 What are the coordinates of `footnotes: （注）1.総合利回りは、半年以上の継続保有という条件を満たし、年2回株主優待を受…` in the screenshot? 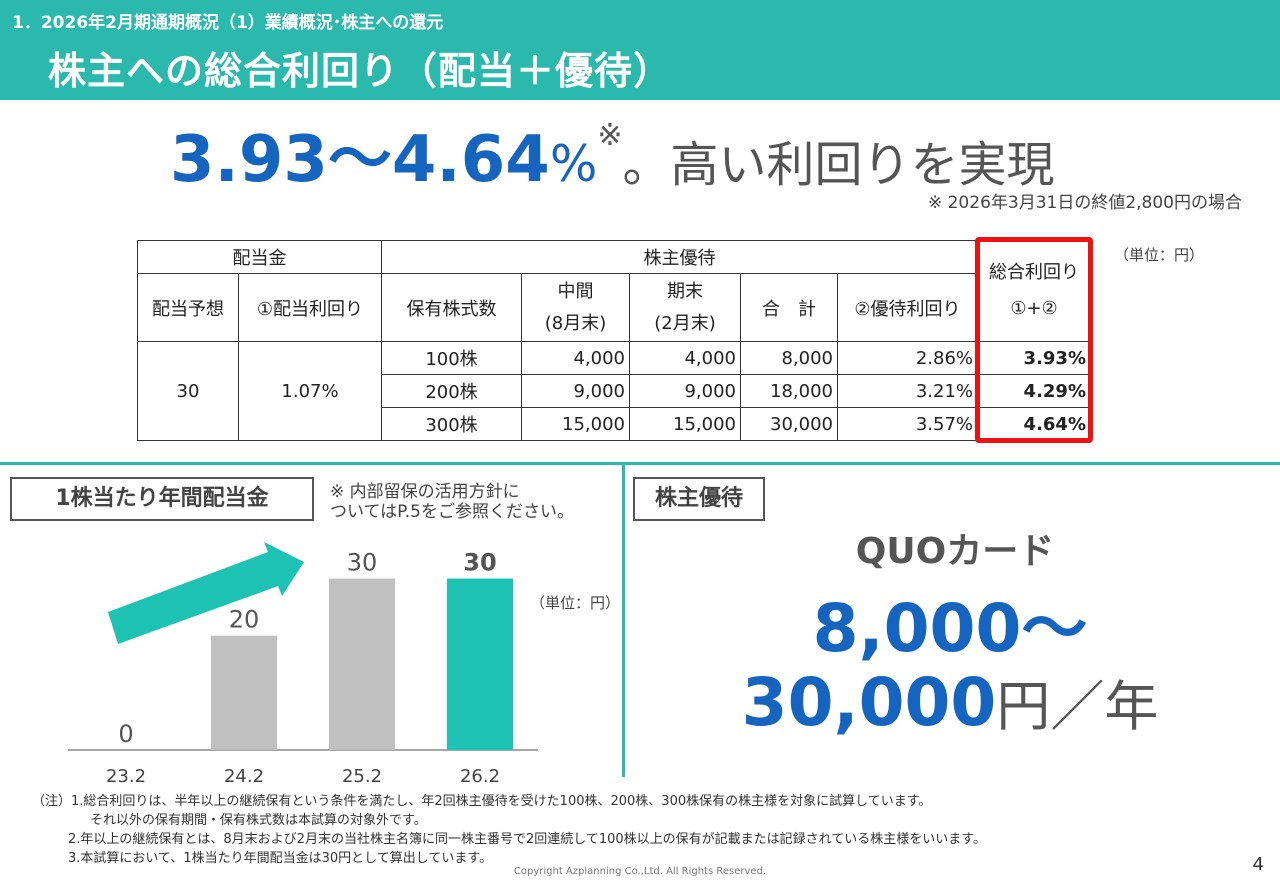 It's located at (509, 830).